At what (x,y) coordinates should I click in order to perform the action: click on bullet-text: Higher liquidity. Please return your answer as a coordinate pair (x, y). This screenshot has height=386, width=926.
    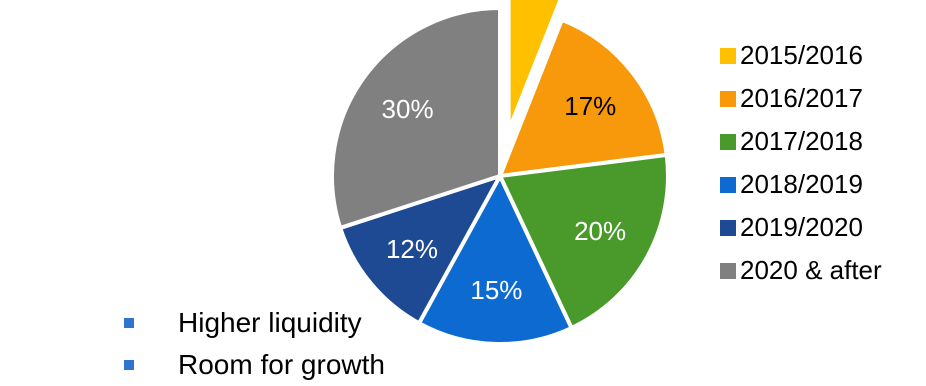
    Looking at the image, I should click on (270, 322).